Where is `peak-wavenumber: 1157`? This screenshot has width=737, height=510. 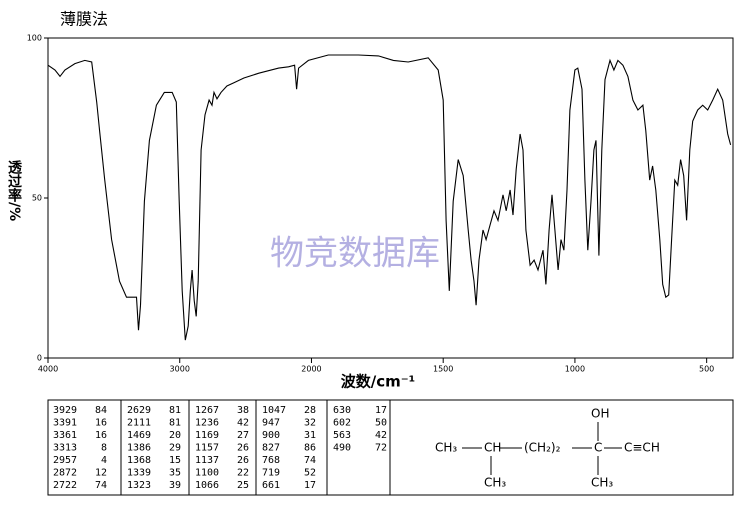
peak-wavenumber: 1157 is located at coordinates (207, 448).